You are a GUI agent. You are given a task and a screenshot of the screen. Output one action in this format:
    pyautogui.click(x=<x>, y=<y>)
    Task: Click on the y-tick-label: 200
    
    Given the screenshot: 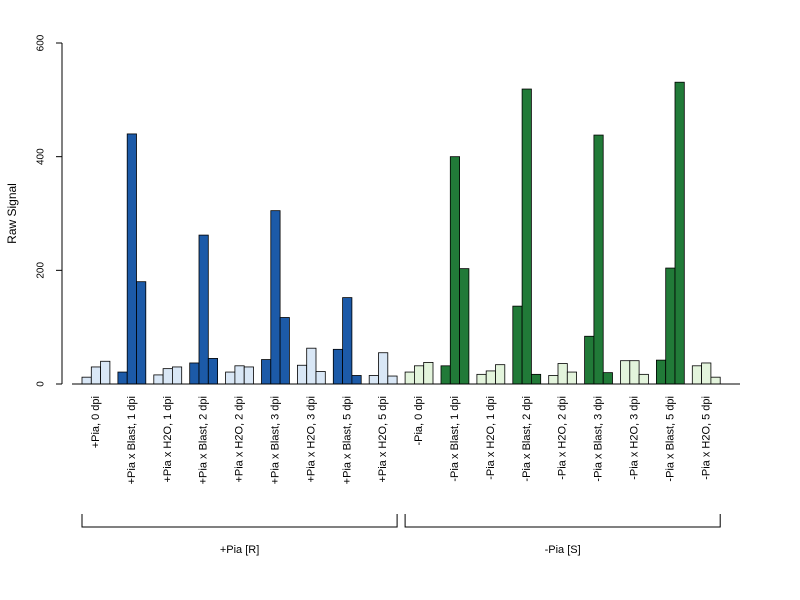 What is the action you would take?
    pyautogui.click(x=41, y=270)
    